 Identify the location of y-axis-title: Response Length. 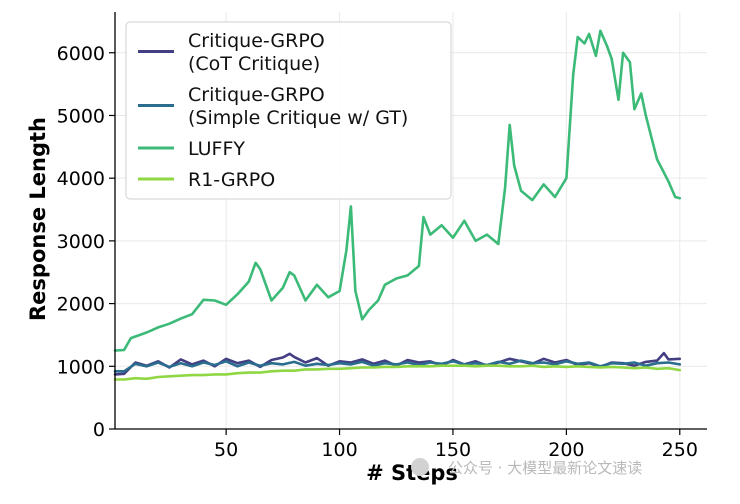
(38, 219).